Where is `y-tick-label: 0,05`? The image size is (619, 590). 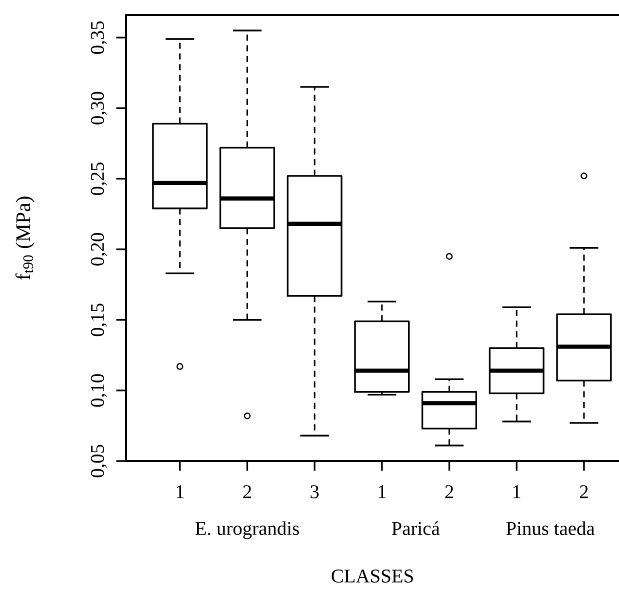 y-tick-label: 0,05 is located at coordinates (98, 461).